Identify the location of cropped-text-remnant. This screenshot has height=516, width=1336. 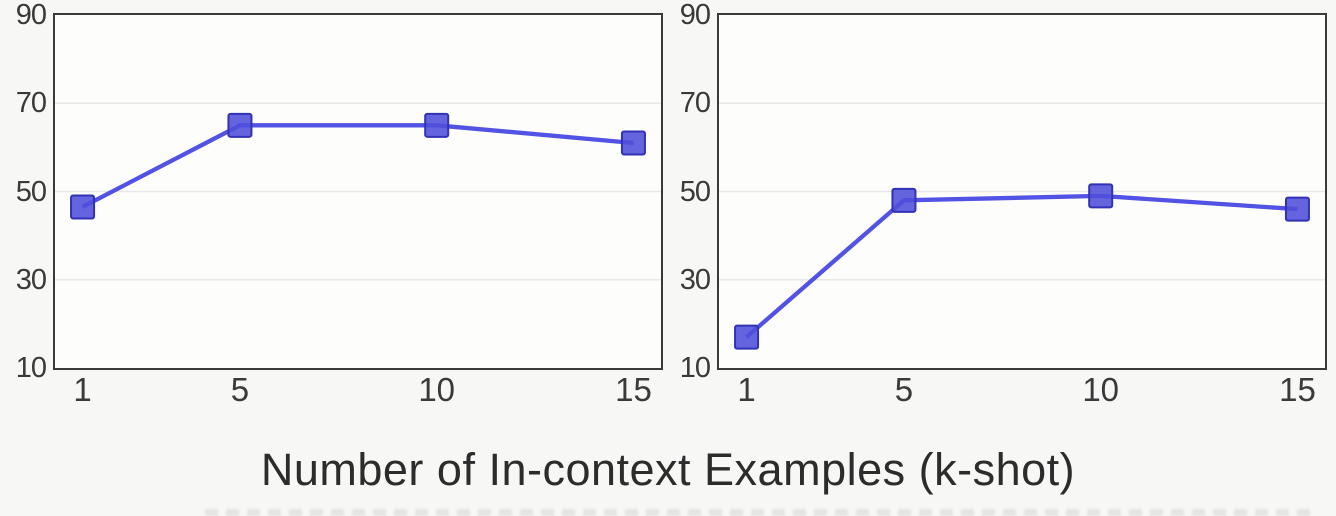
(757, 512).